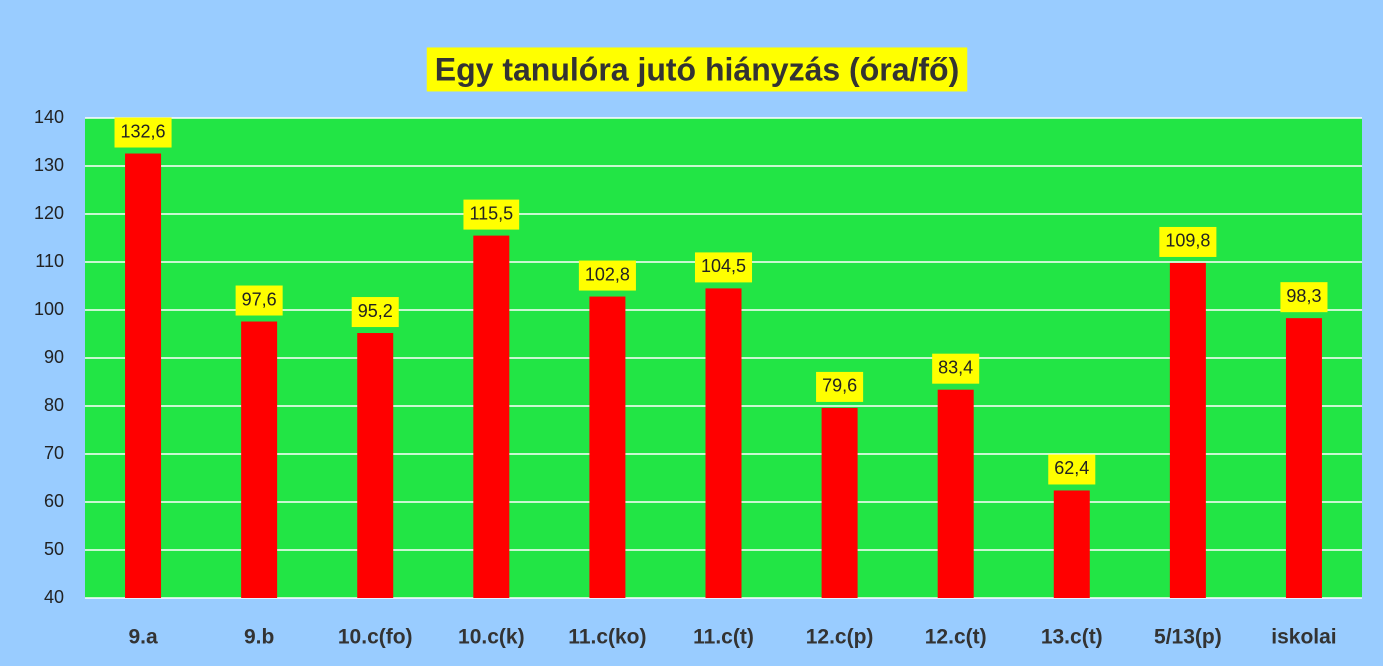 Image resolution: width=1383 pixels, height=666 pixels. I want to click on x-tick-label: 10.c(k), so click(491, 637).